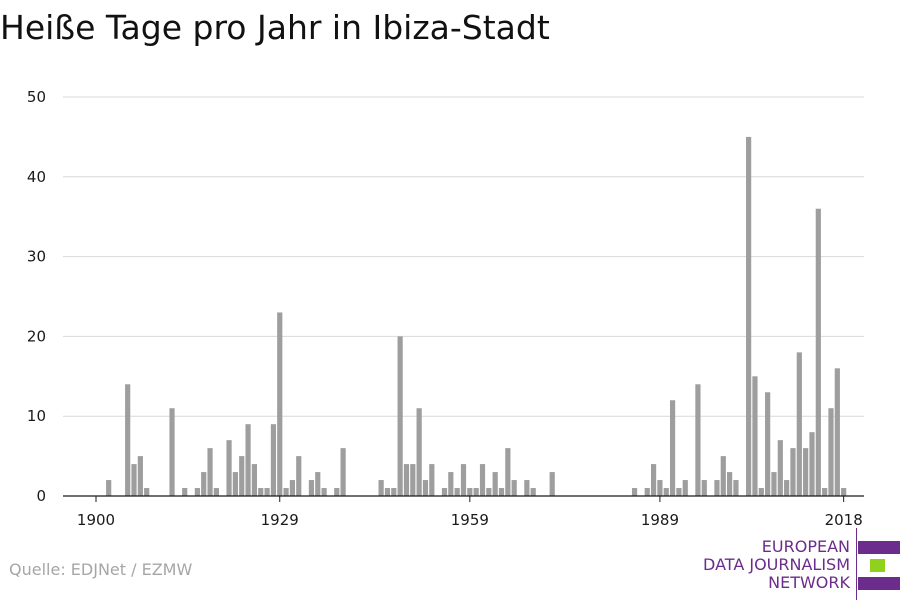  I want to click on x-axis: 1900 1929 1959 1989 2018, so click(463, 512).